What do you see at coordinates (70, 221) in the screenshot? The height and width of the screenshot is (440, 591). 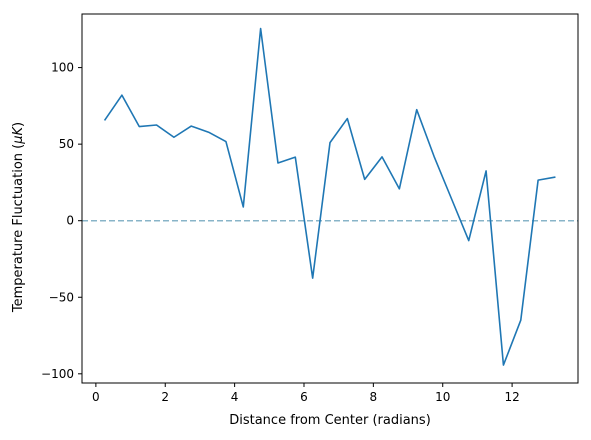 I see `y-tick-label: 0` at bounding box center [70, 221].